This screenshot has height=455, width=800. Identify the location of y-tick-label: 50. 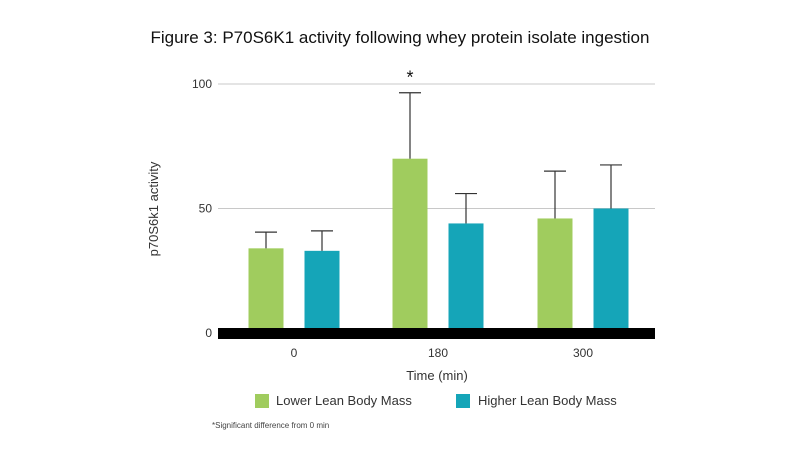
(206, 209).